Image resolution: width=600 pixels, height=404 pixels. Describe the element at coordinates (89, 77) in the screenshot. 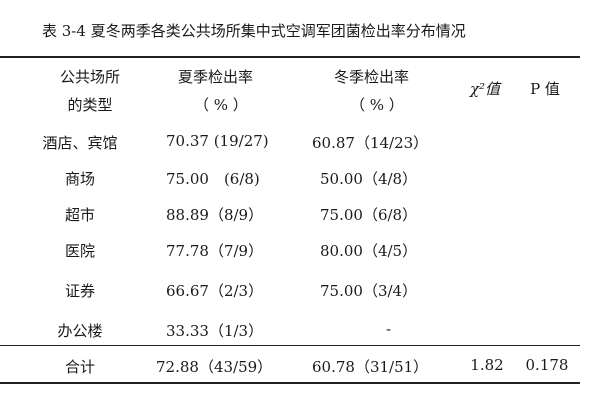

I see `header-type-line1: 公共场所` at that location.